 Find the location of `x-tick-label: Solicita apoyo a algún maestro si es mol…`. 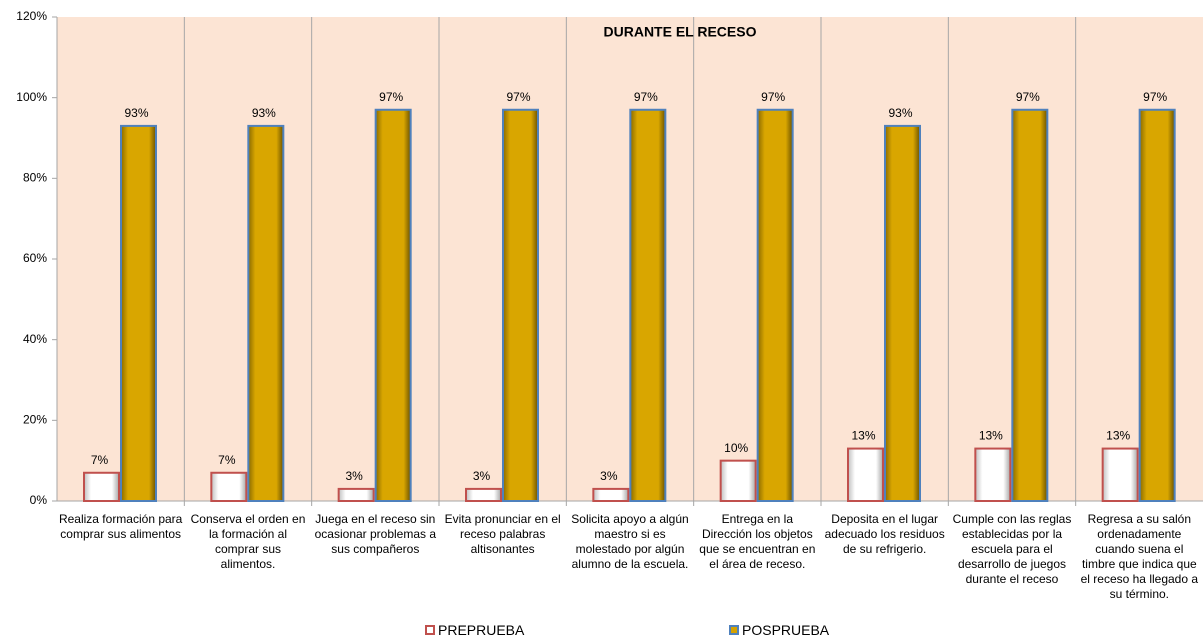

x-tick-label: Solicita apoyo a algún maestro si es mol… is located at coordinates (630, 541).